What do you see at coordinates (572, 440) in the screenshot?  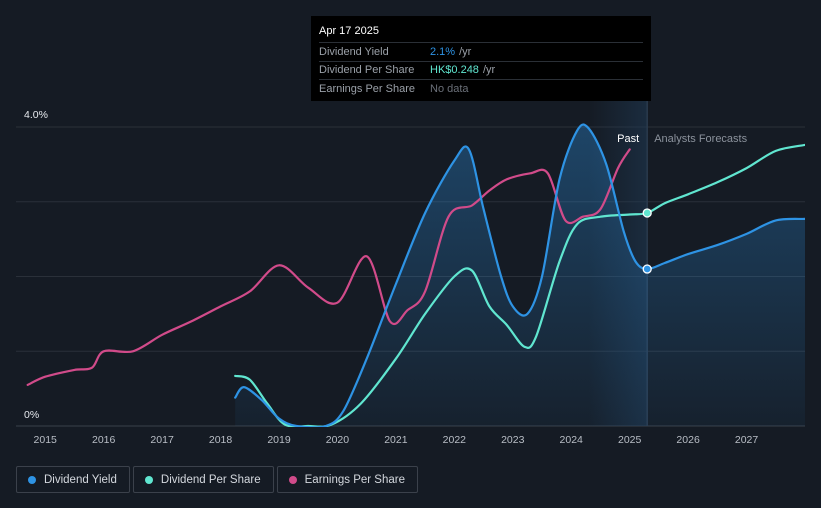 I see `x-tick-label: 2024` at bounding box center [572, 440].